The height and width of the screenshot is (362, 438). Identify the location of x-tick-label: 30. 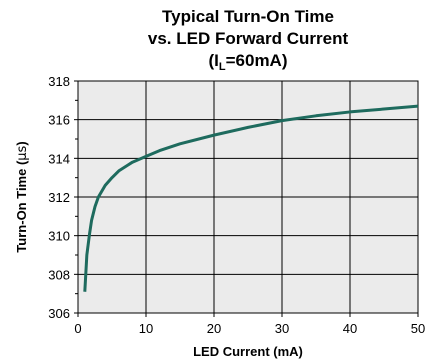
(282, 328).